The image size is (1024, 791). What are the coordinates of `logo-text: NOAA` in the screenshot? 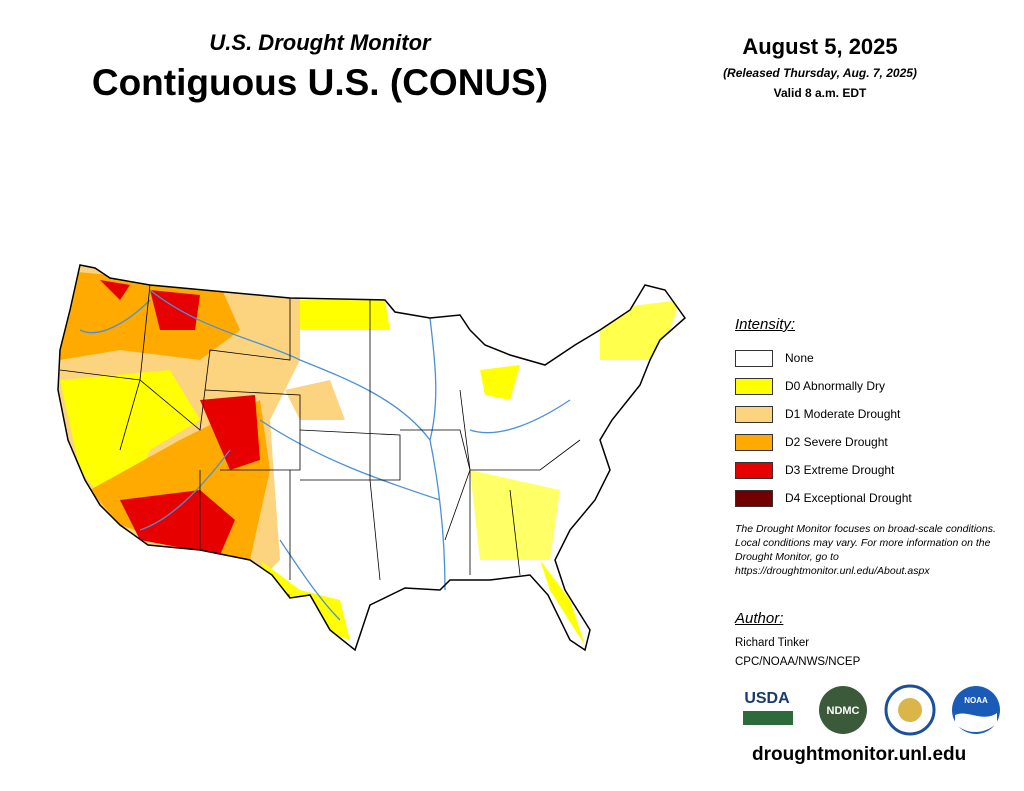 It's located at (976, 700).